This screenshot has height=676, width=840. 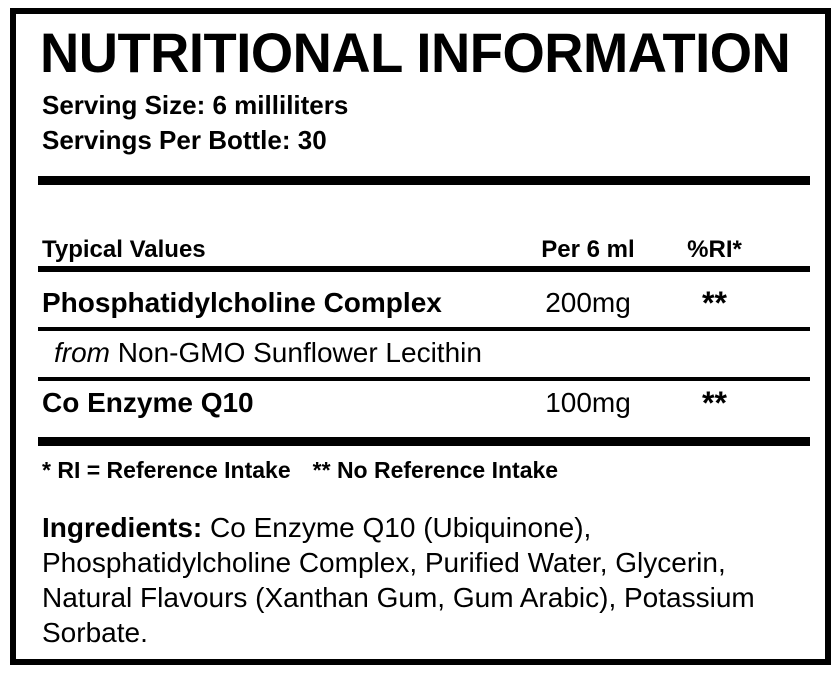 I want to click on nutrient-name: Co Enzyme Q10, so click(x=148, y=402).